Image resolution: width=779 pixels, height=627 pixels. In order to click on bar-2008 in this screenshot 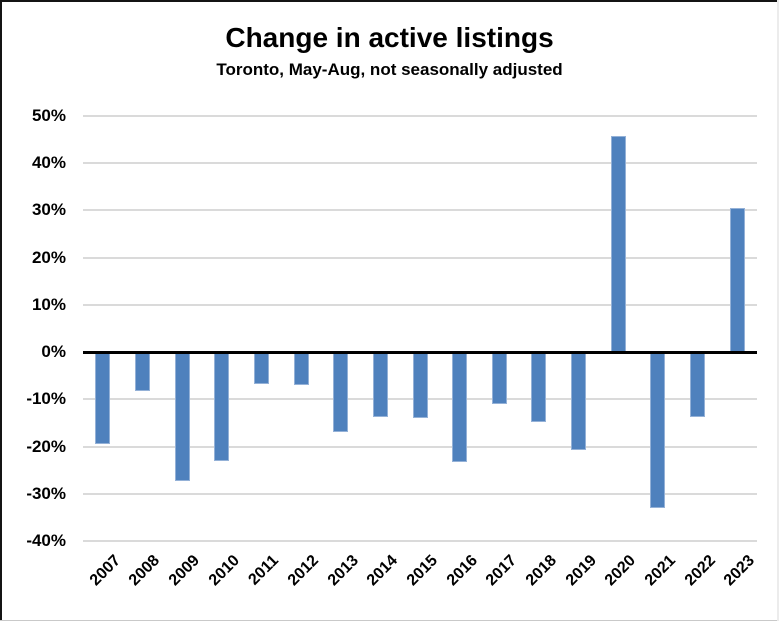, I will do `click(142, 372)`.